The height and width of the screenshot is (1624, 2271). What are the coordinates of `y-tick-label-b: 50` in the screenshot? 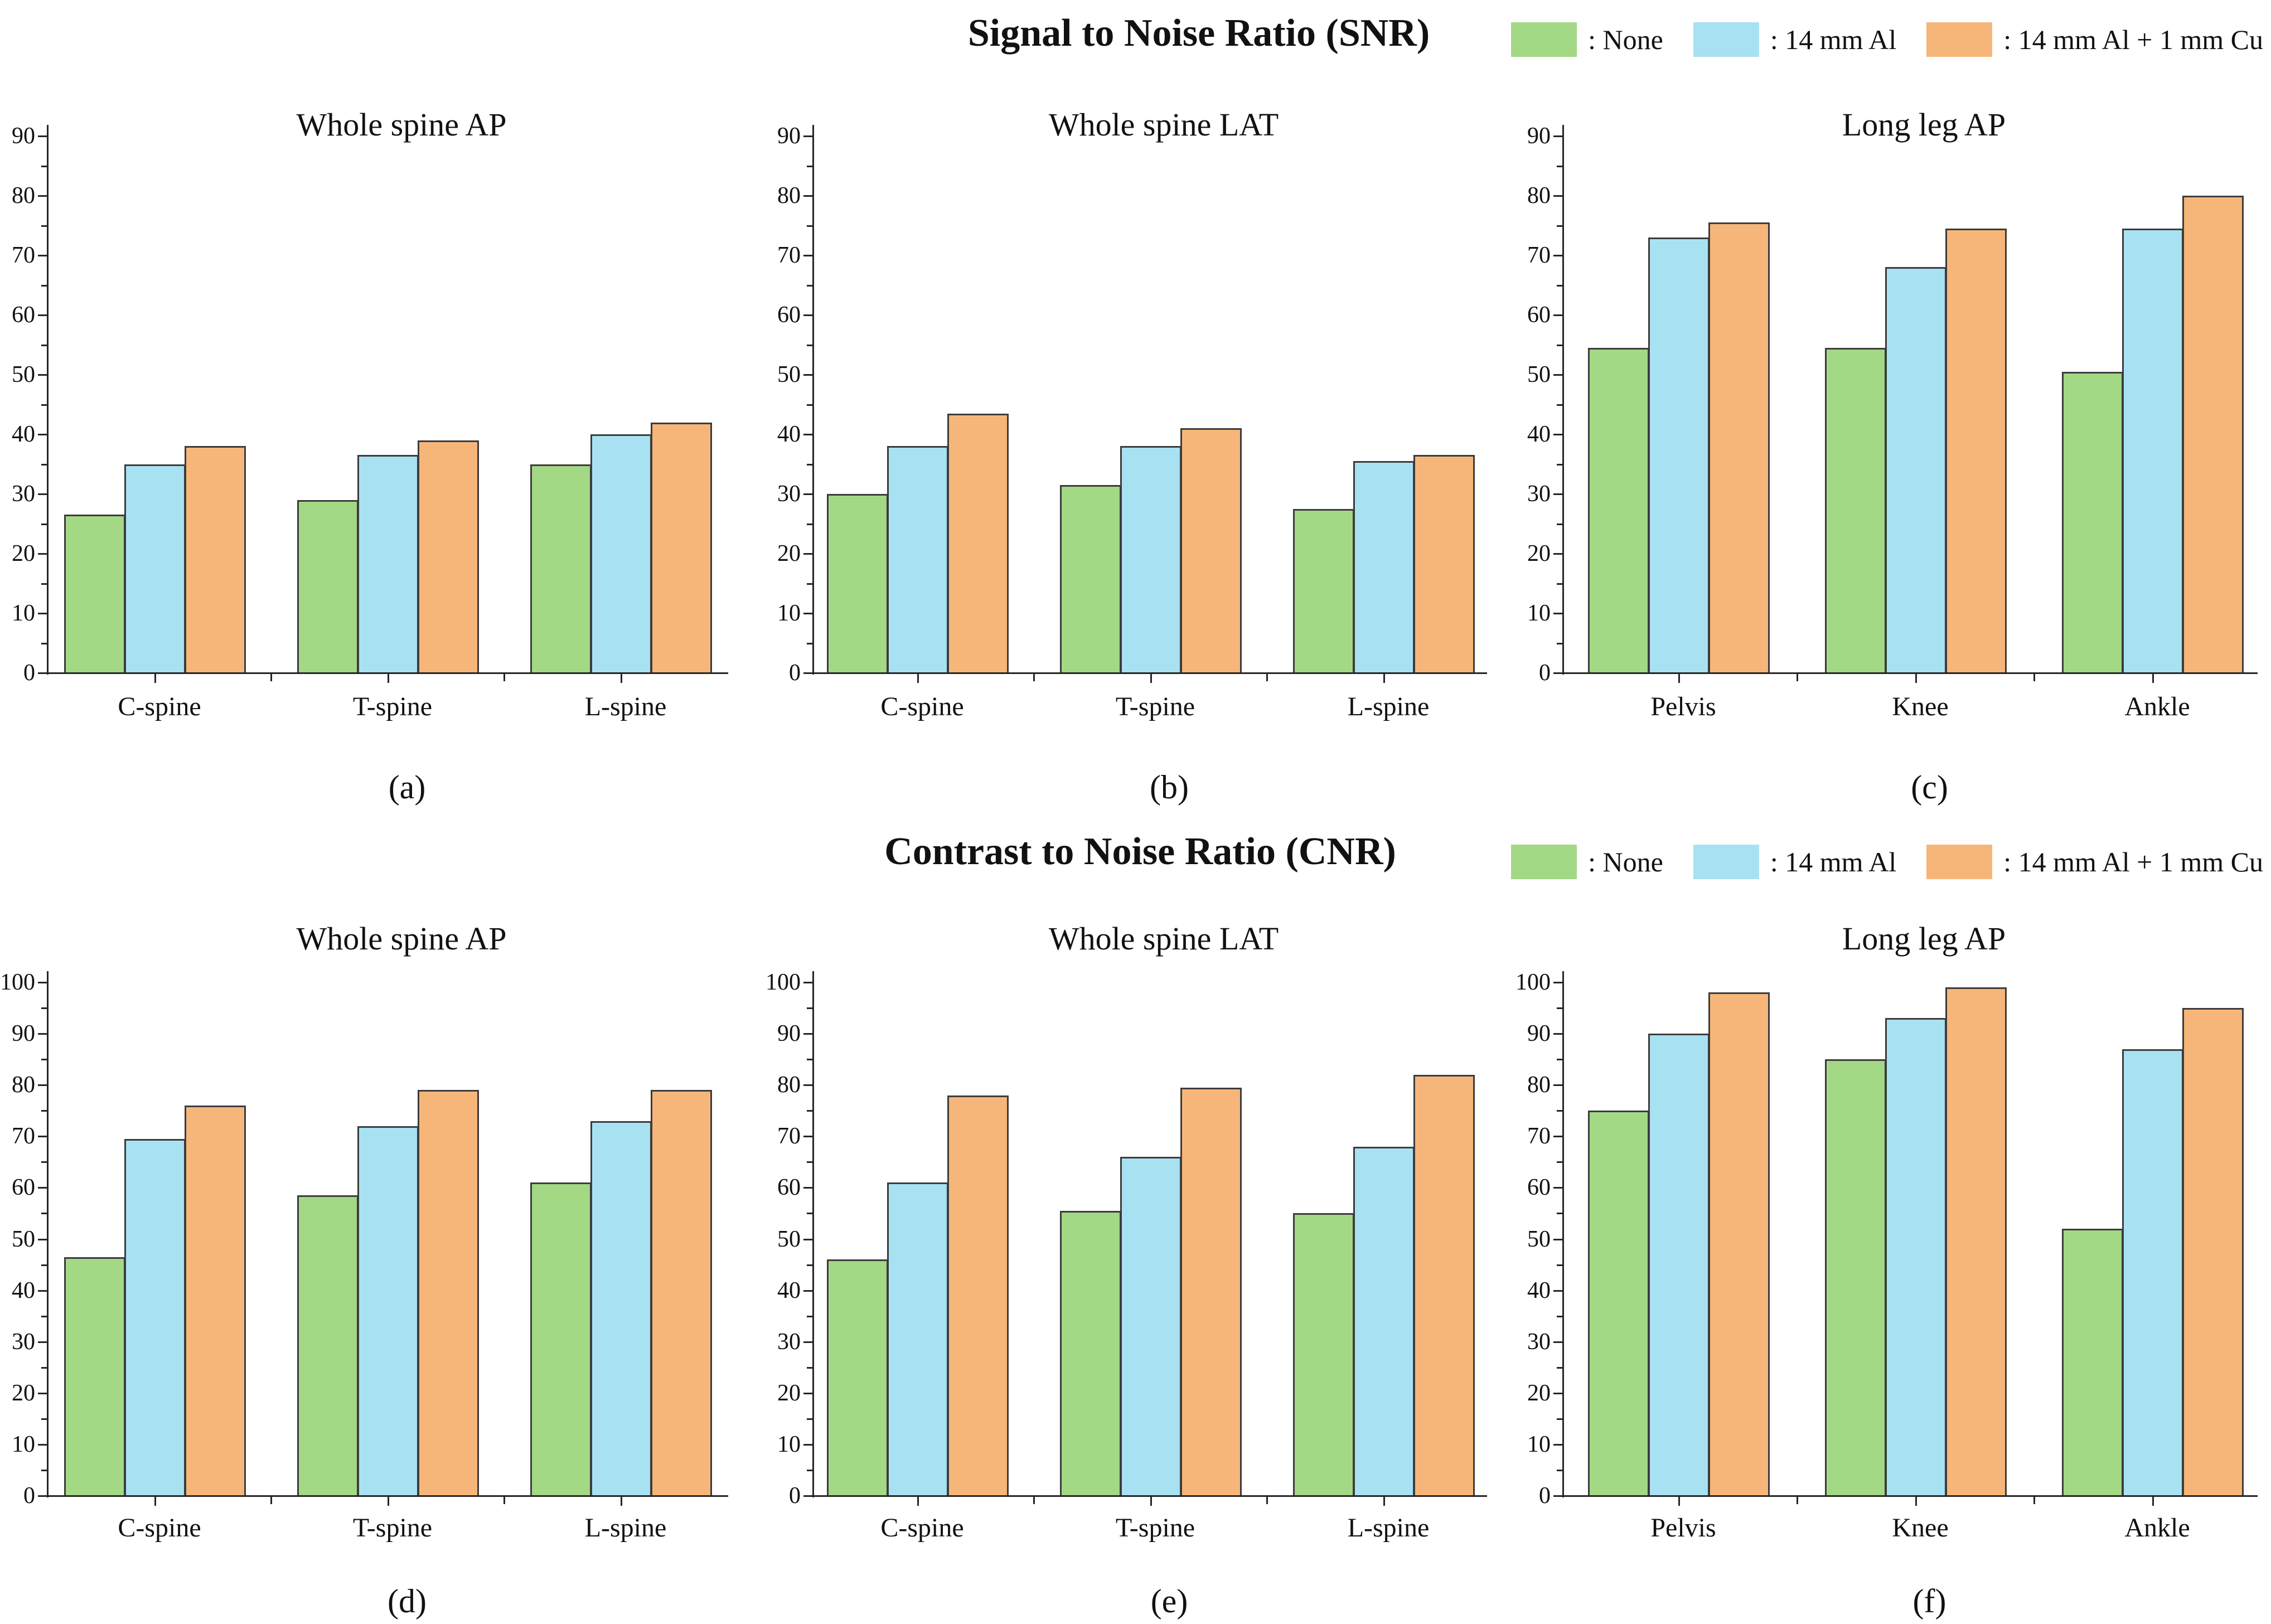 It's located at (789, 375).